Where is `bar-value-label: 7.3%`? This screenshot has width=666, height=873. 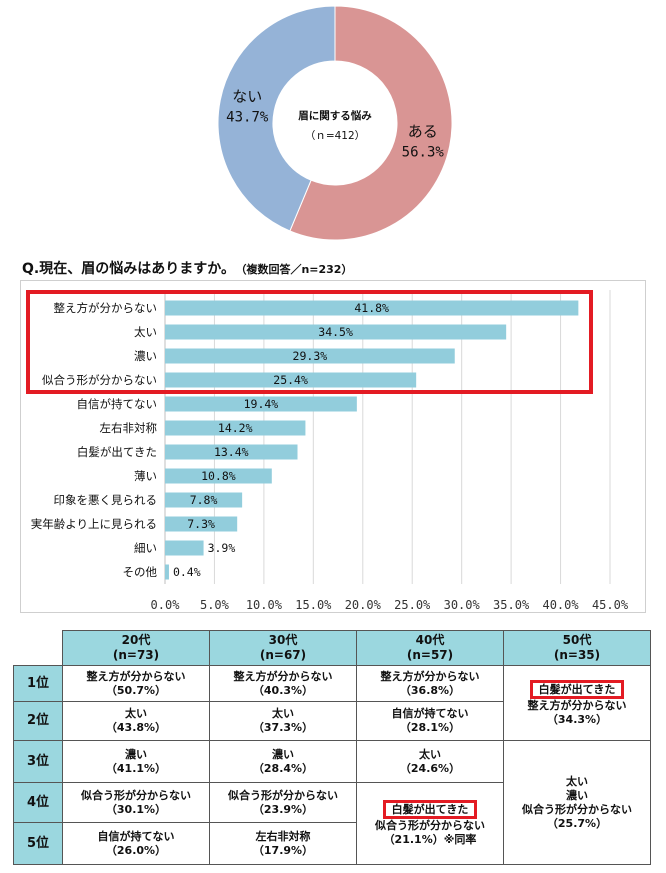
bar-value-label: 7.3% is located at coordinates (201, 524).